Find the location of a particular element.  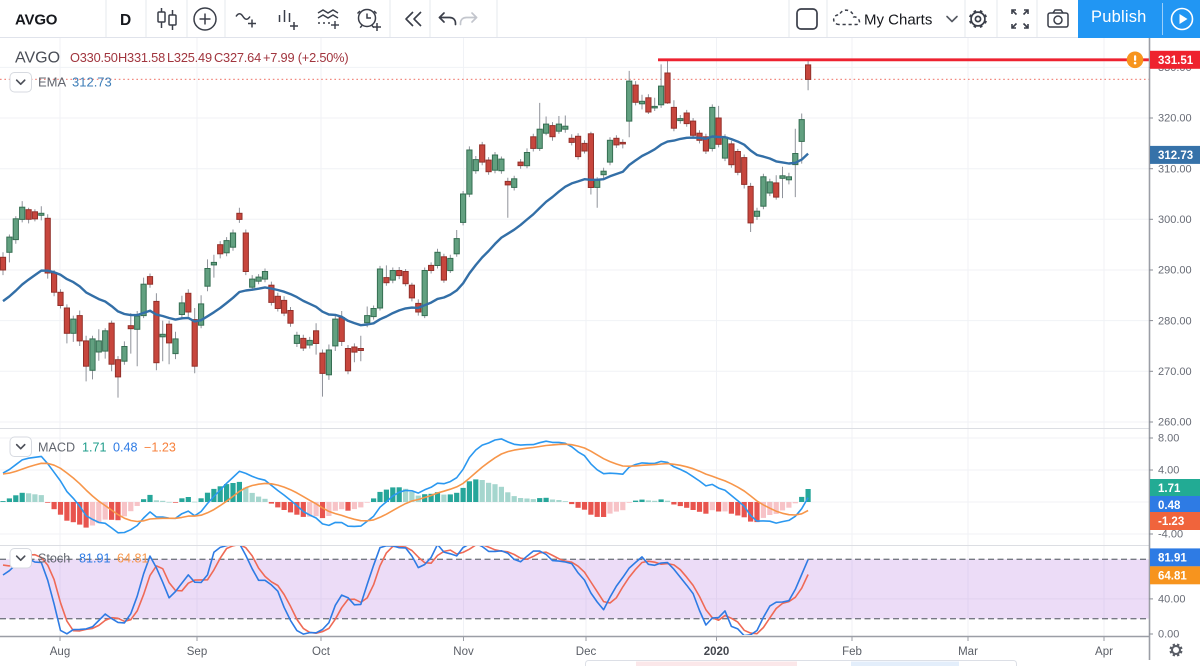

svg-text: 0.00 is located at coordinates (1168, 635).